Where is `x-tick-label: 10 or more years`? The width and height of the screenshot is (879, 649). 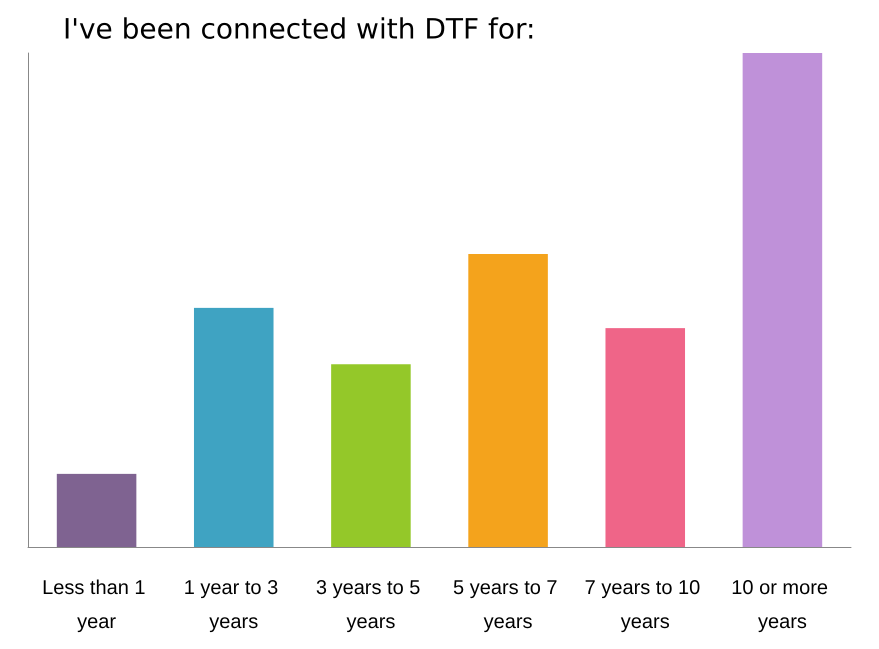 x-tick-label: 10 or more years is located at coordinates (782, 605).